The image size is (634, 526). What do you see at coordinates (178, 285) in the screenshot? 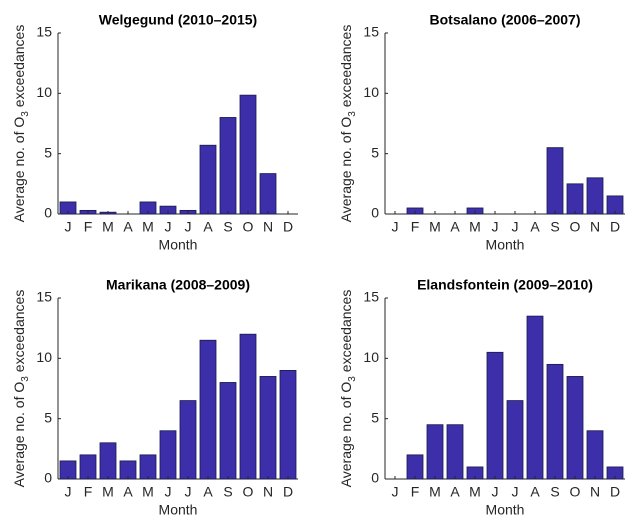
I see `chart-title: Marikana (2008–2009)` at bounding box center [178, 285].